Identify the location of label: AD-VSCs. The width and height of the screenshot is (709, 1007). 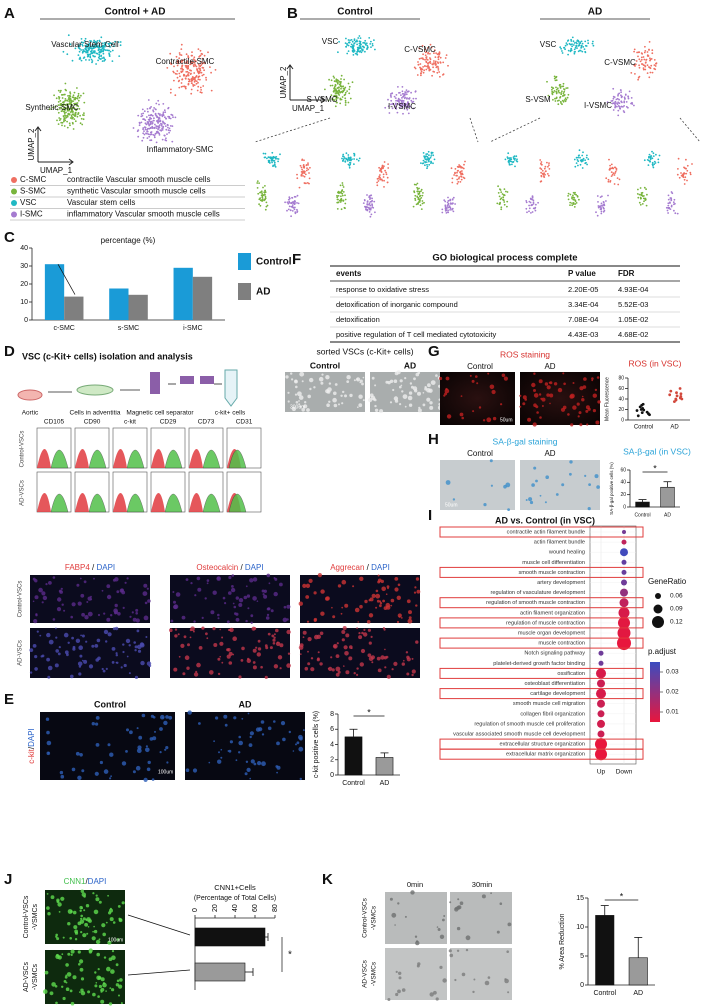
(21, 653).